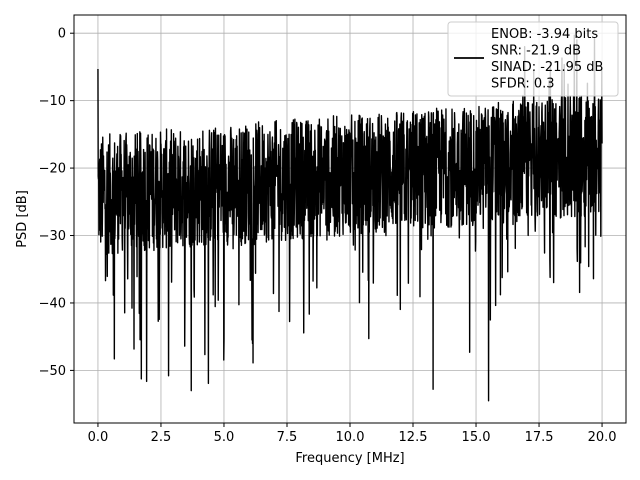 This screenshot has height=480, width=640. Describe the element at coordinates (161, 437) in the screenshot. I see `x-tick-label: 2.5` at that location.